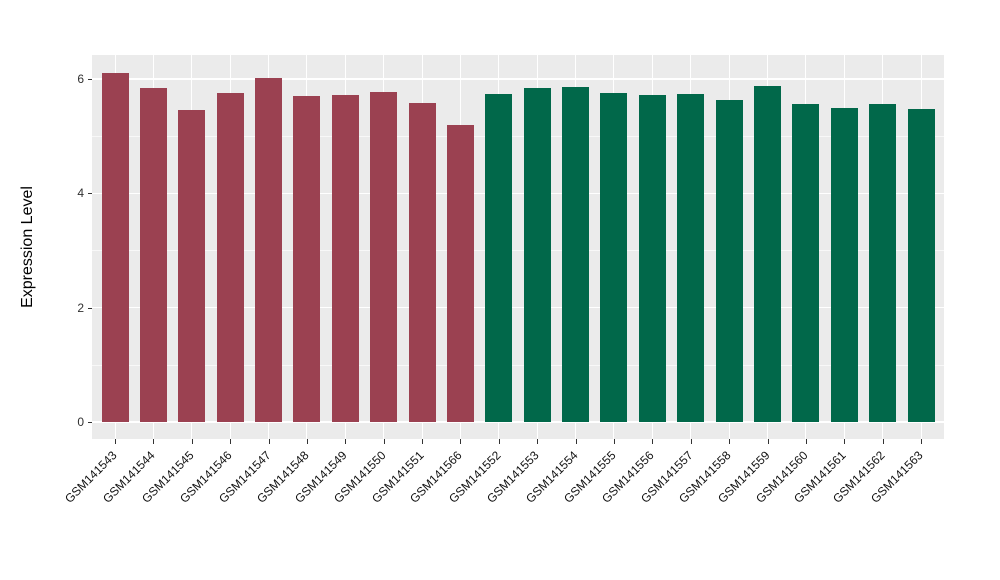  What do you see at coordinates (806, 263) in the screenshot?
I see `bar-GSM141560` at bounding box center [806, 263].